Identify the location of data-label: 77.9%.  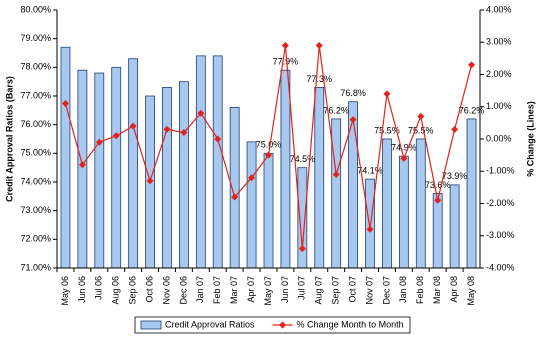
(286, 62).